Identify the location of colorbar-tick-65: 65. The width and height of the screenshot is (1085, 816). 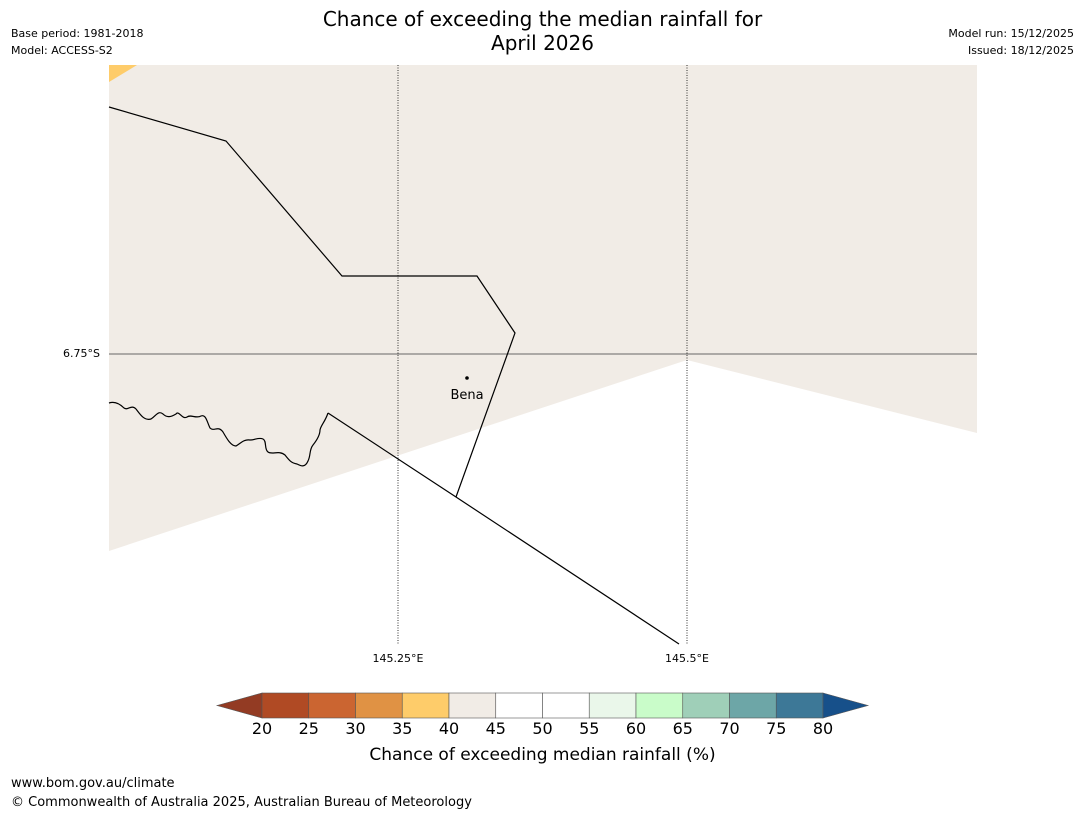
(682, 728).